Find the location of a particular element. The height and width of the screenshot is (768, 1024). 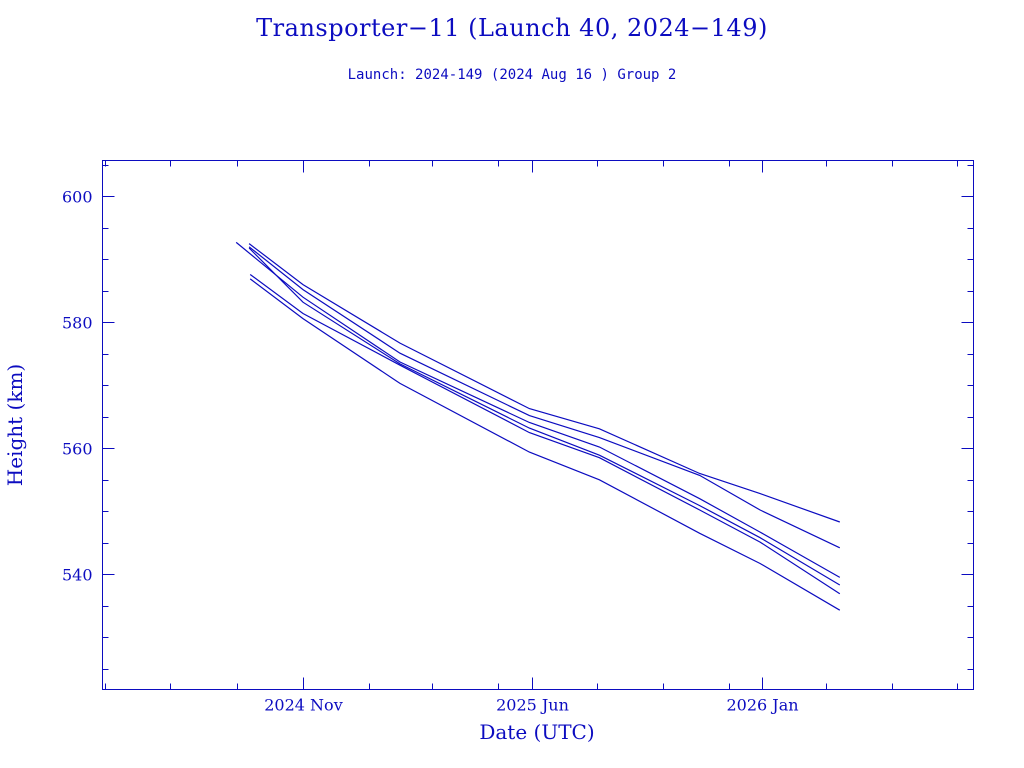

y-tick-label: 560 is located at coordinates (77, 449).